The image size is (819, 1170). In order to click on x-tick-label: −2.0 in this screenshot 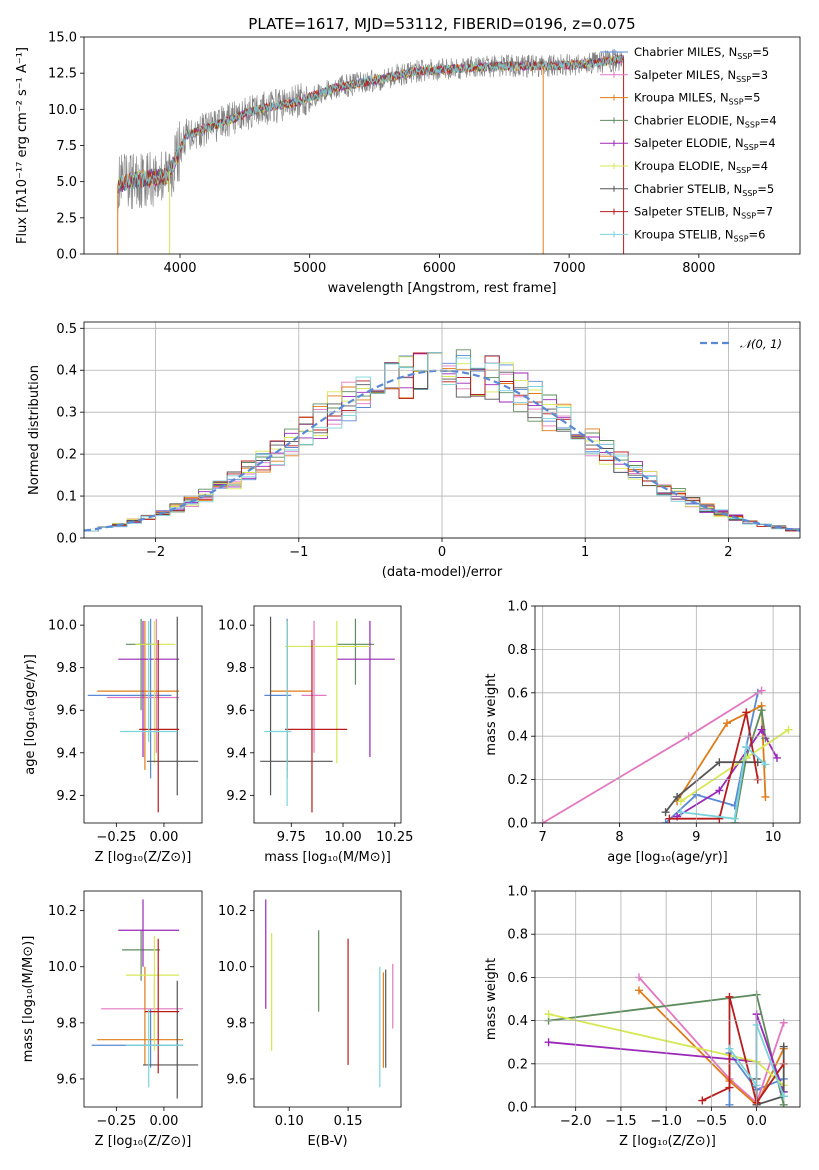, I will do `click(576, 1121)`.